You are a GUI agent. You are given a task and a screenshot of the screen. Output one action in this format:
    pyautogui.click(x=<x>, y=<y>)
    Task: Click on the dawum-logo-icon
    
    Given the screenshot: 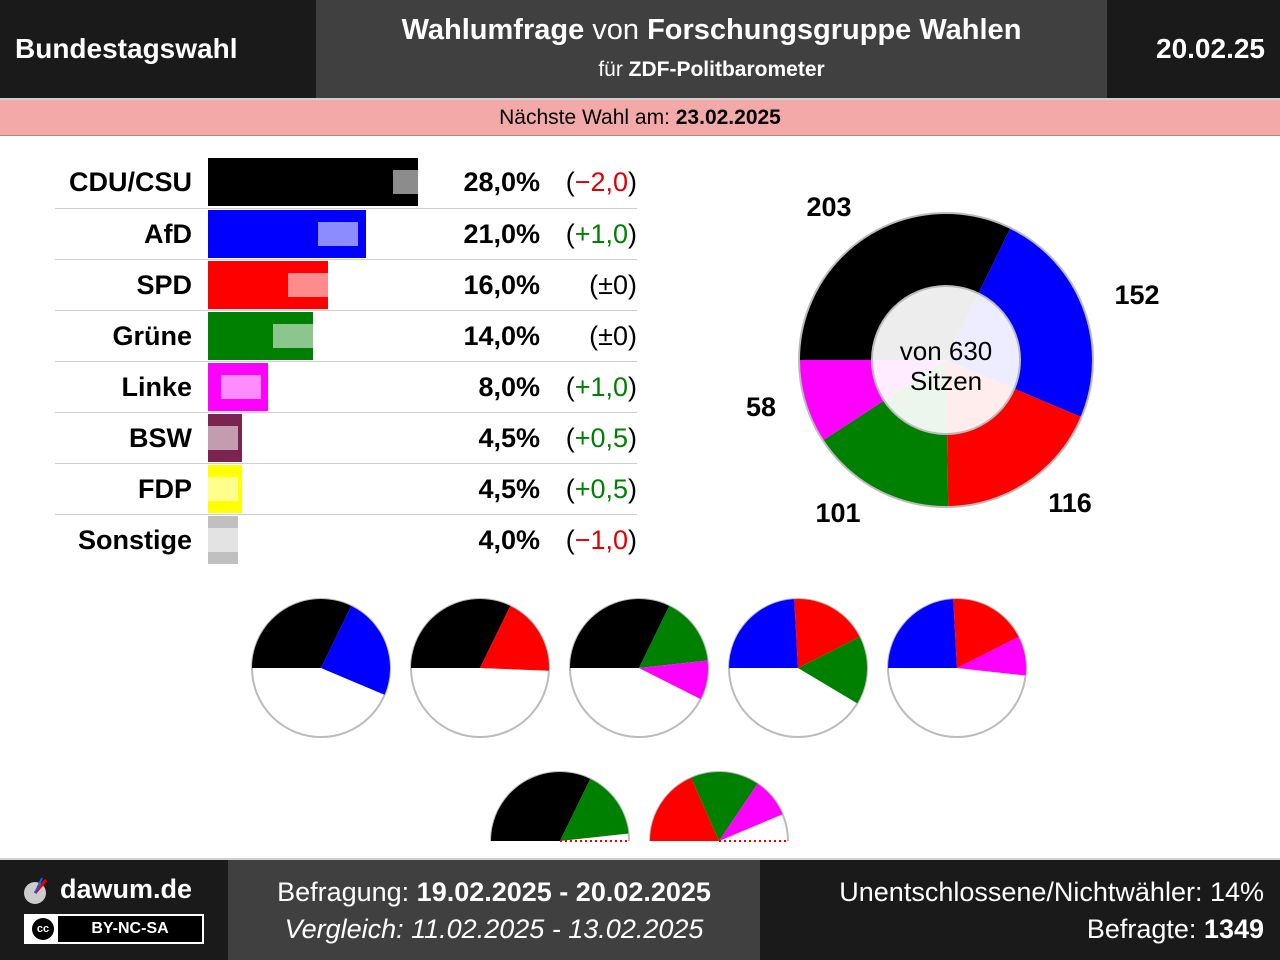 What is the action you would take?
    pyautogui.click(x=36, y=890)
    